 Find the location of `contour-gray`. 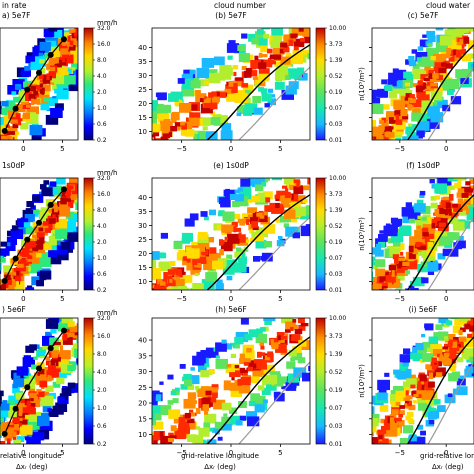

contour-gray is located at coordinates (450, 103).